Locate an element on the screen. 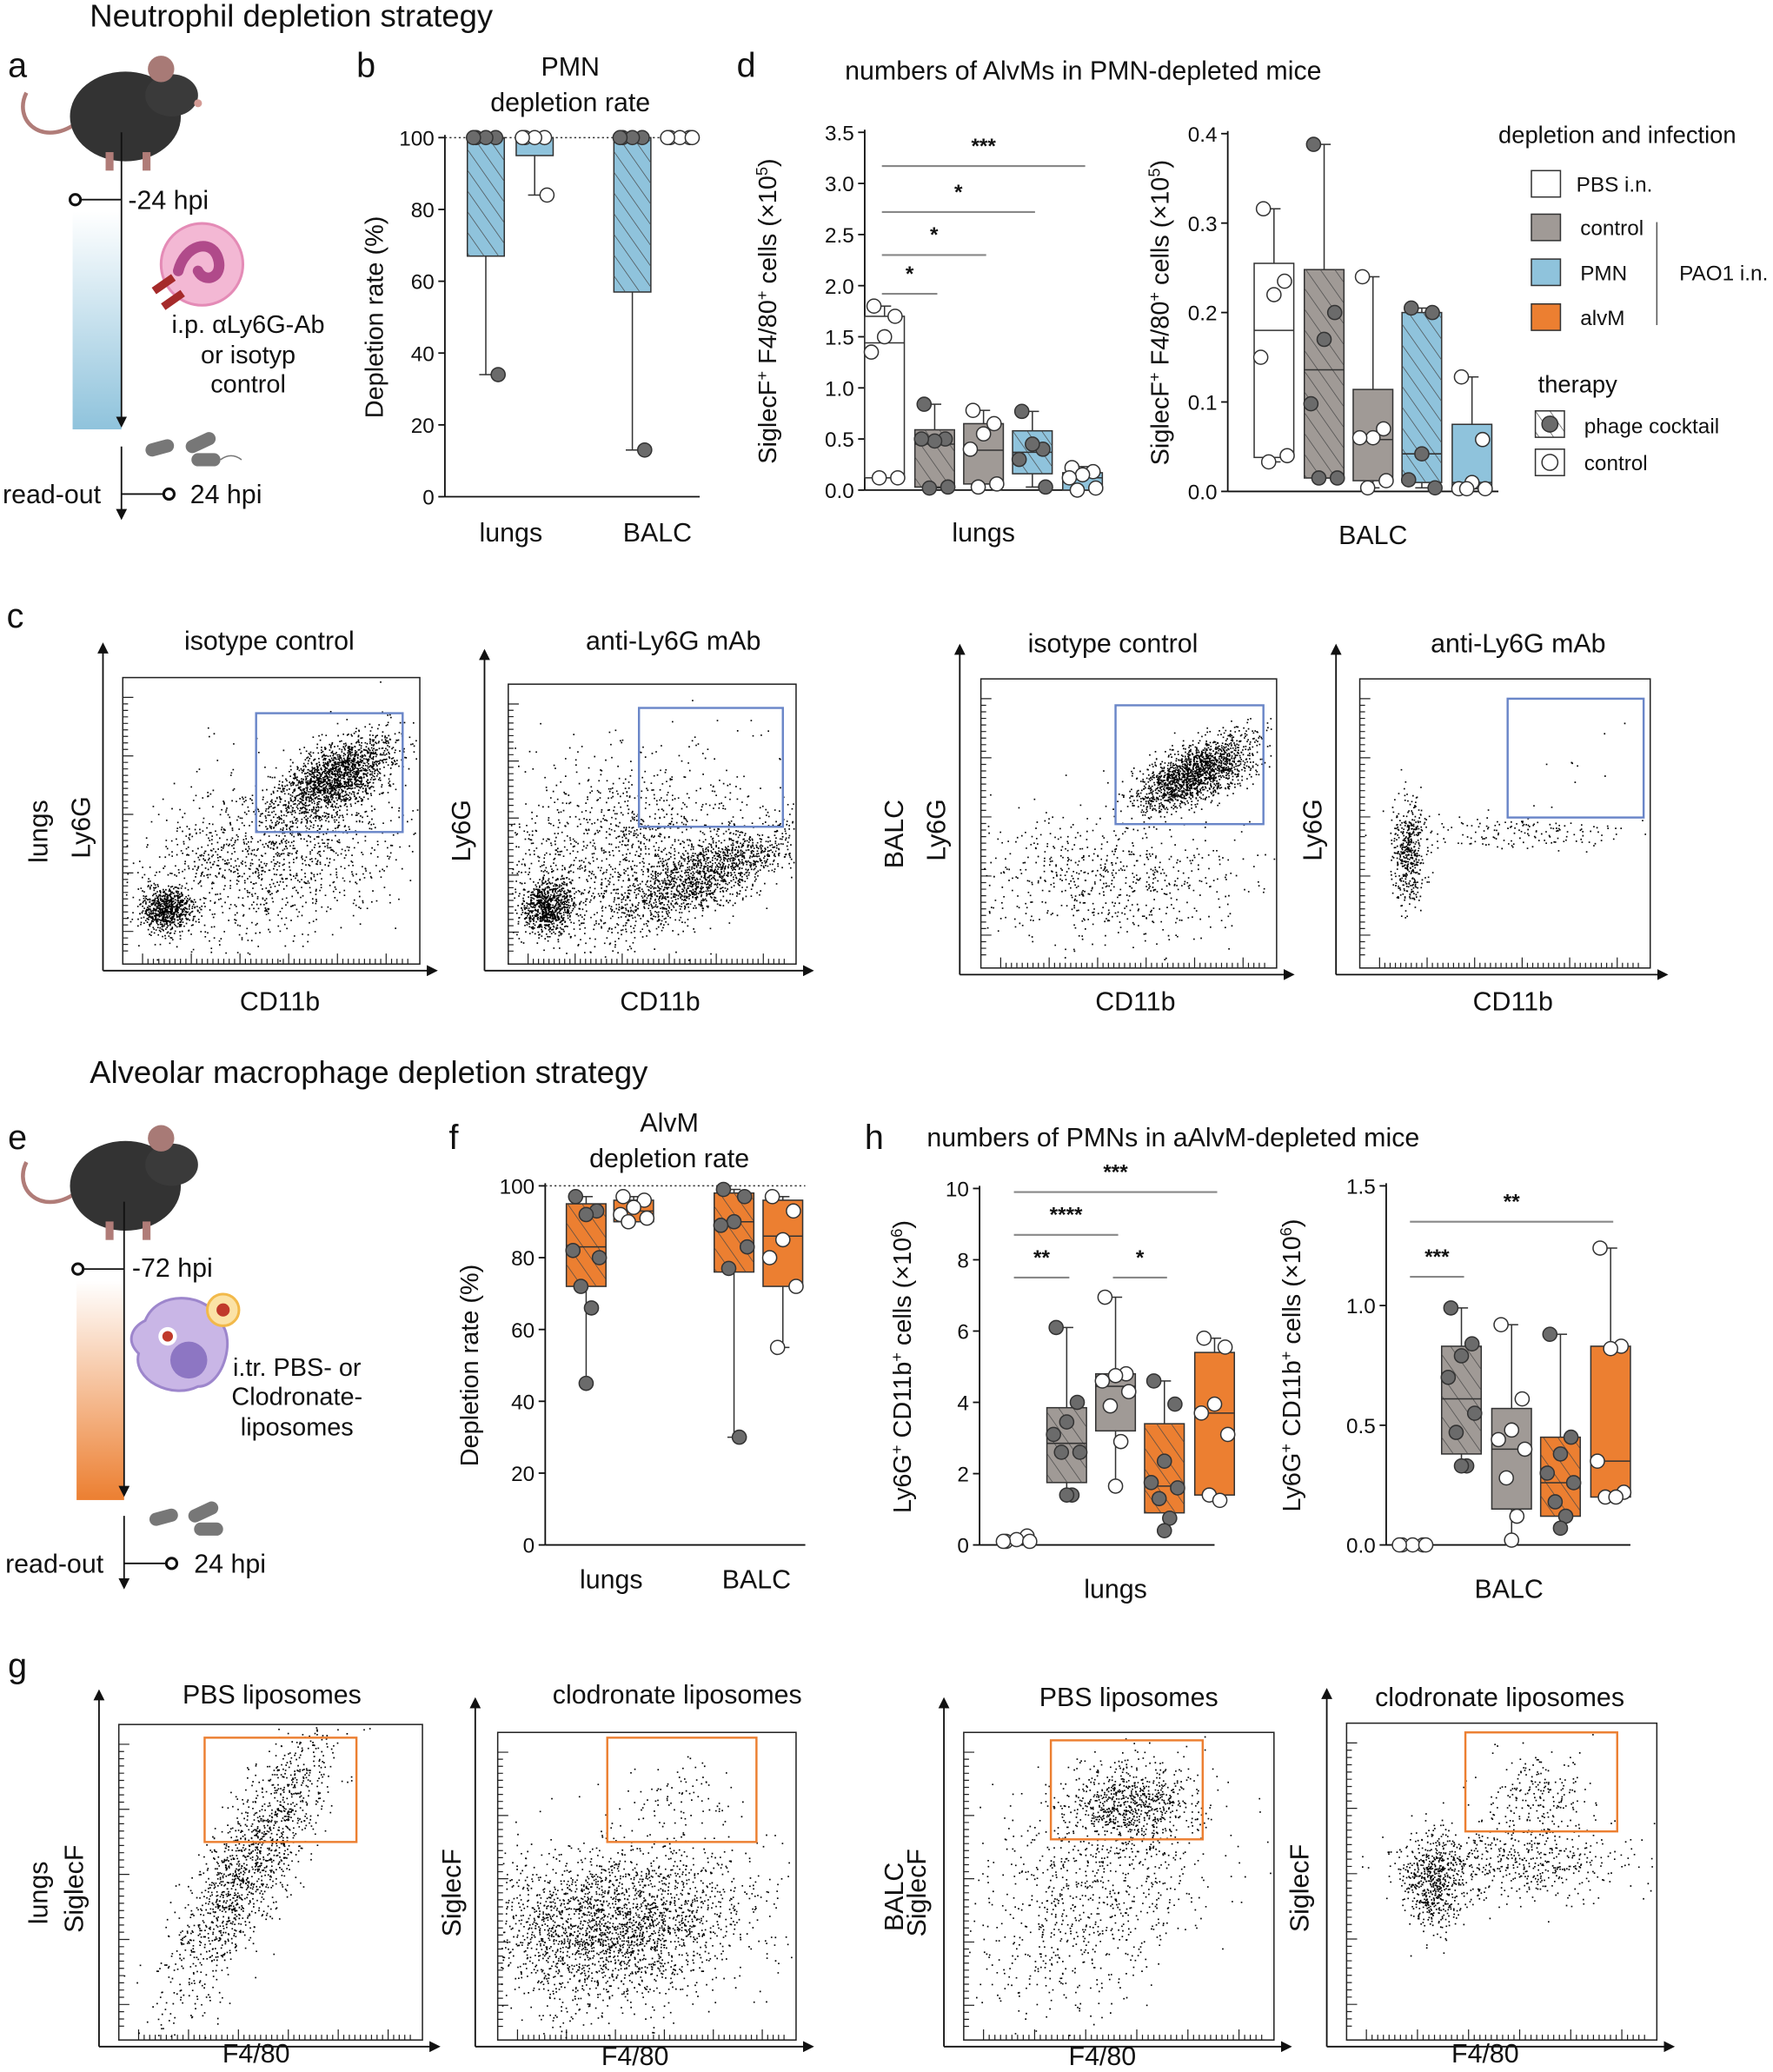 The height and width of the screenshot is (2072, 1773). y-tick-label: 60 is located at coordinates (523, 1331).